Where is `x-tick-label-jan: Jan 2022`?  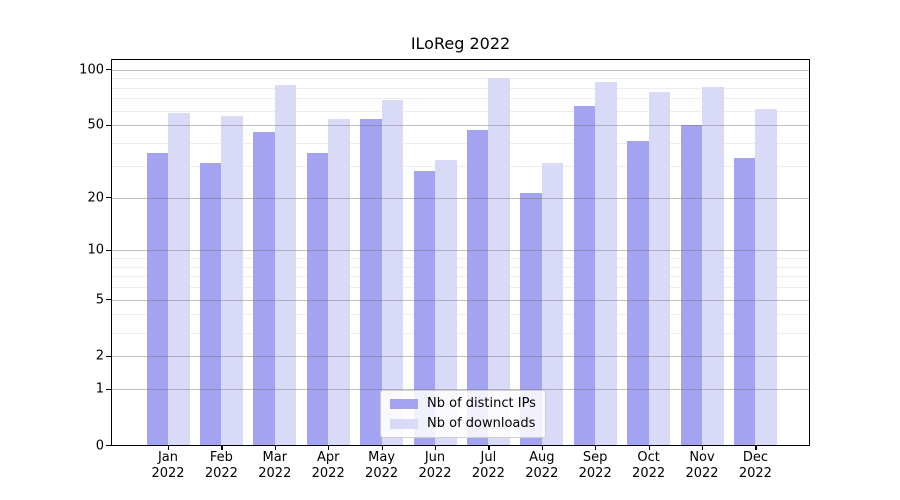 x-tick-label-jan: Jan 2022 is located at coordinates (168, 465).